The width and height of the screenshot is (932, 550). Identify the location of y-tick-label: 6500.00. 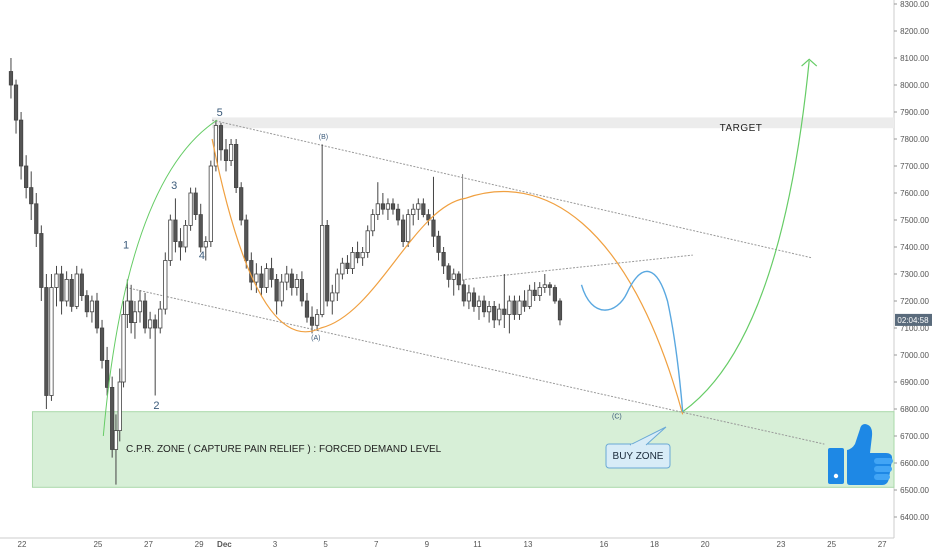
(914, 490).